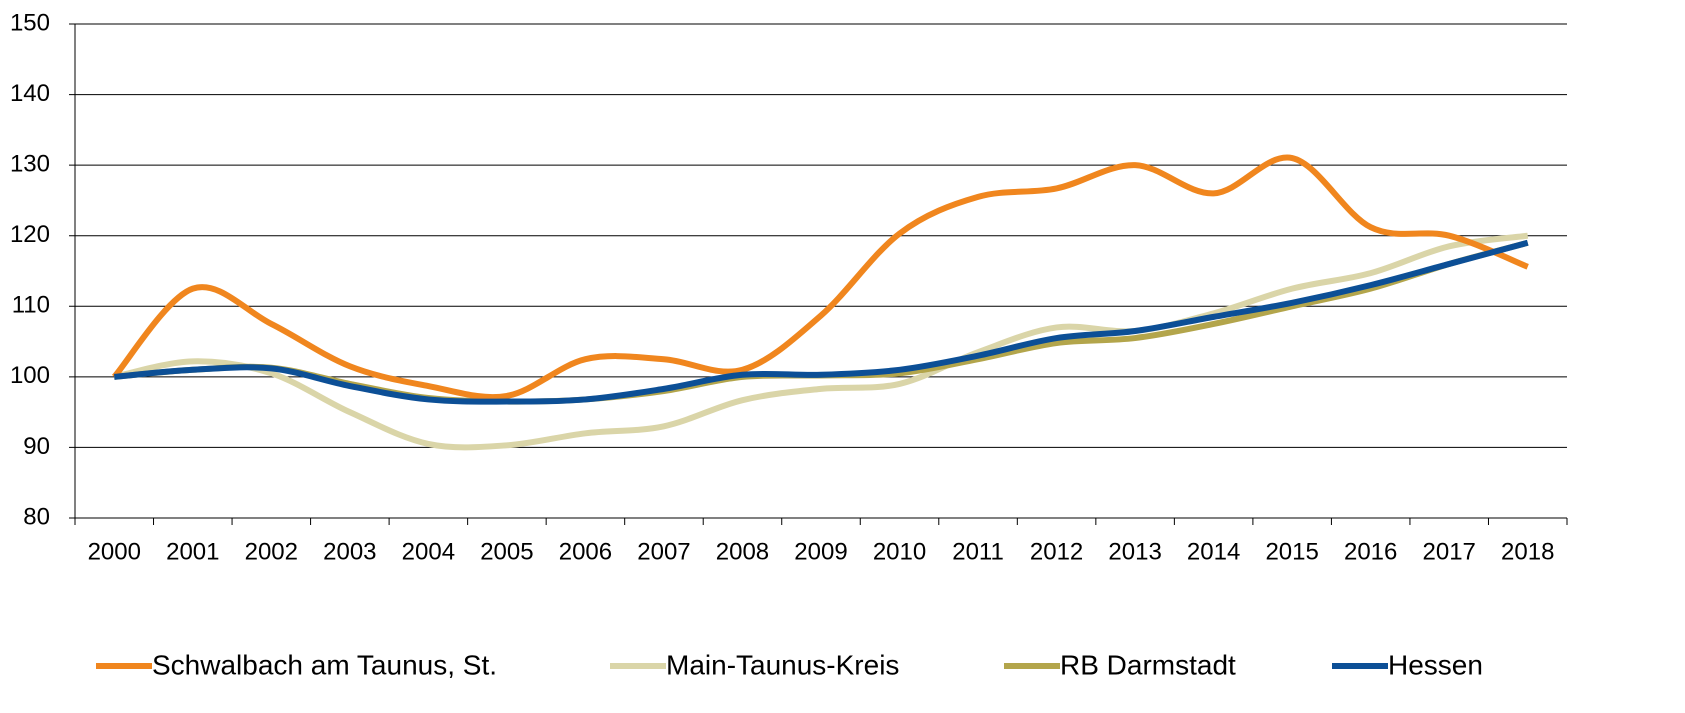 This screenshot has height=713, width=1685. What do you see at coordinates (114, 551) in the screenshot?
I see `x-tick-label: 2000` at bounding box center [114, 551].